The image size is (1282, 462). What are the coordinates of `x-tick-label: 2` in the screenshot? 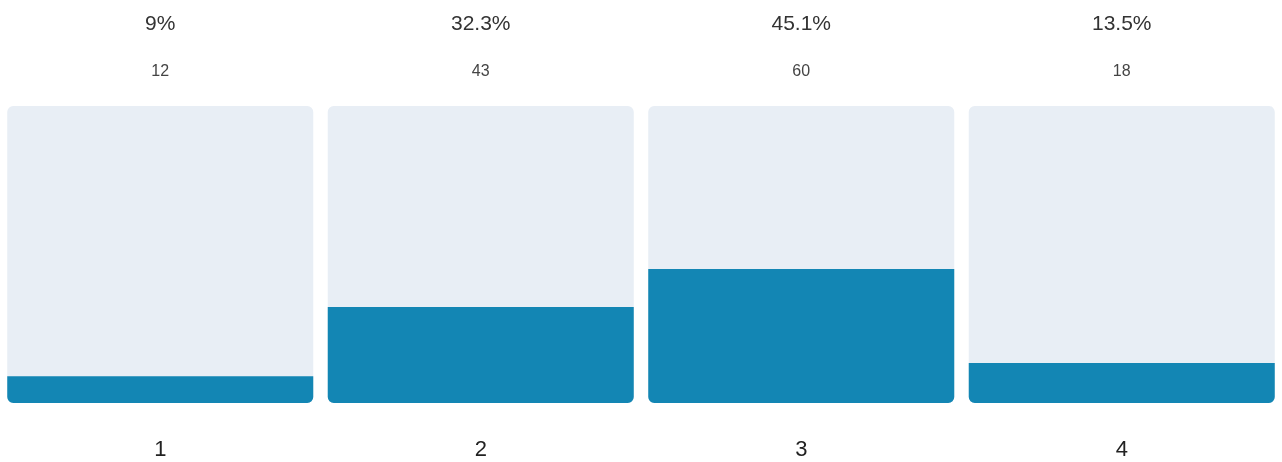 It's located at (480, 448).